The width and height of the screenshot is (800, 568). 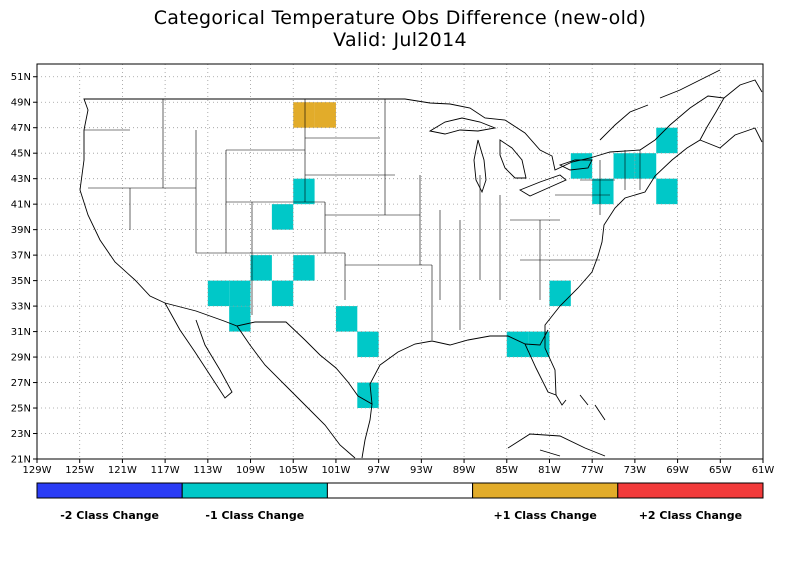 What do you see at coordinates (681, 109) in the screenshot?
I see `canada-outline` at bounding box center [681, 109].